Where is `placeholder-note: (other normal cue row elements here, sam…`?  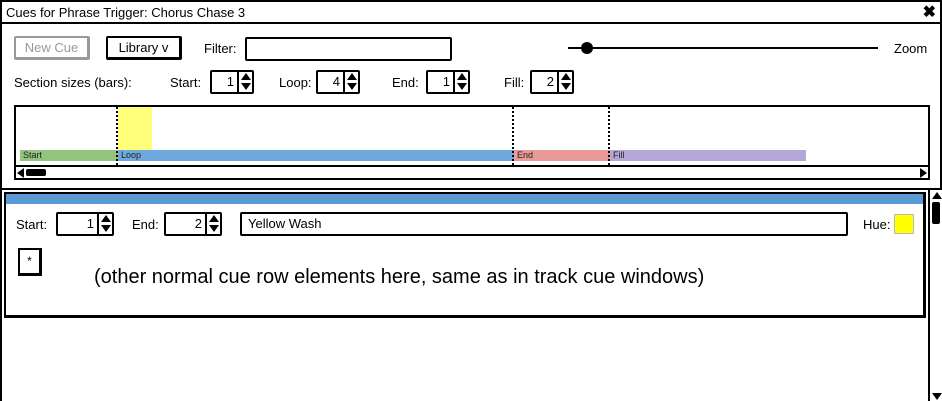
placeholder-note: (other normal cue row elements here, sam… is located at coordinates (399, 277).